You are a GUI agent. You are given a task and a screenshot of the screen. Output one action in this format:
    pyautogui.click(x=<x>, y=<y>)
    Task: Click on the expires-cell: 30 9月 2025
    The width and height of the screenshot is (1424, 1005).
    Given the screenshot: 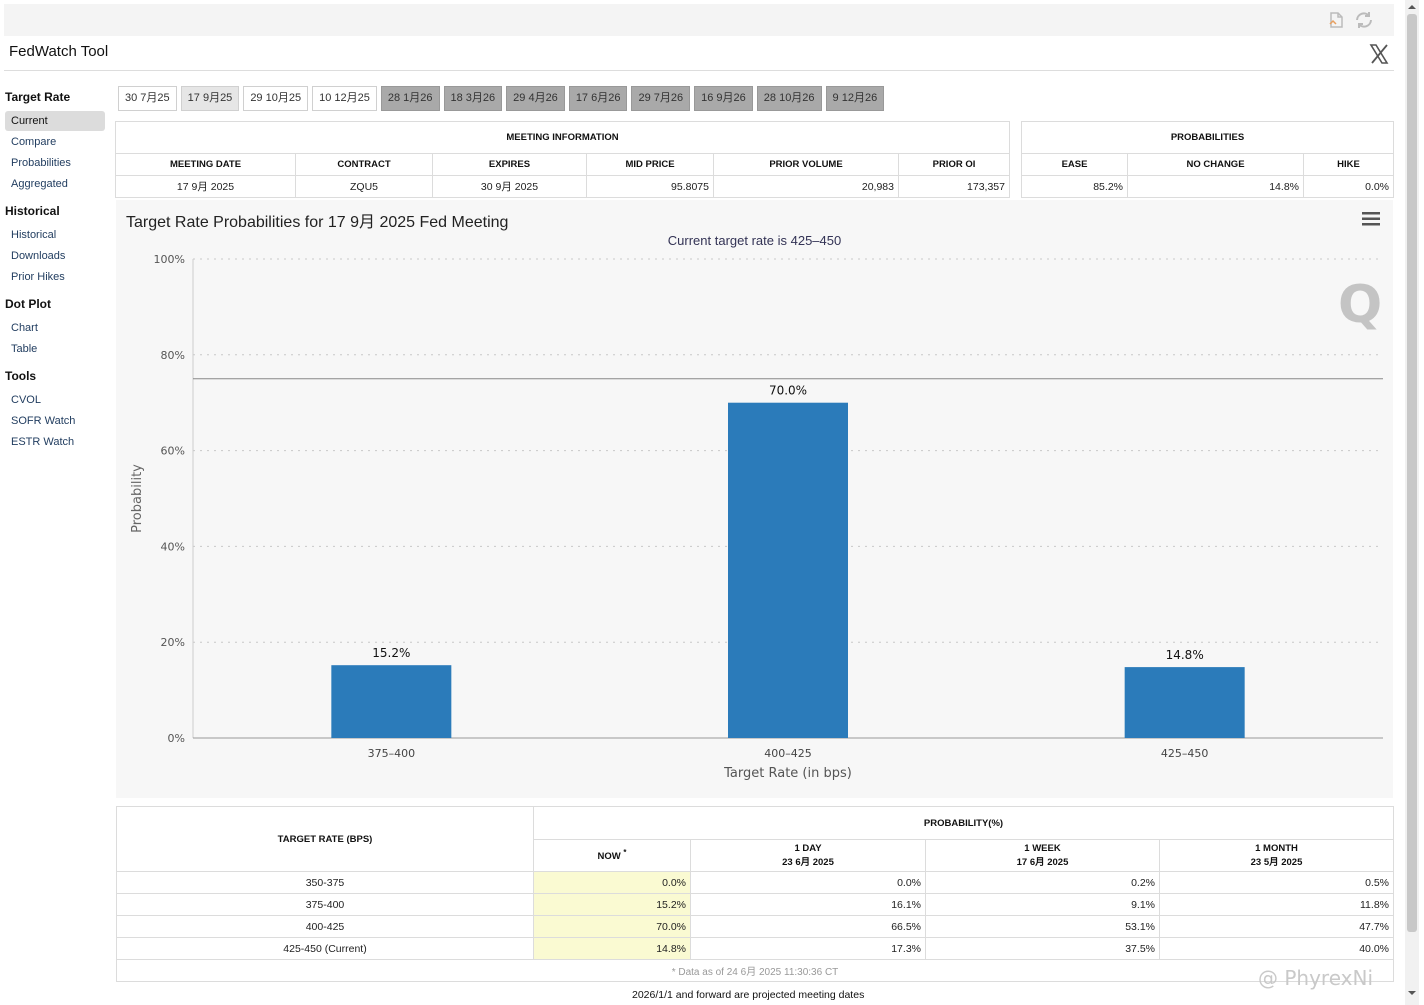 What is the action you would take?
    pyautogui.click(x=509, y=186)
    